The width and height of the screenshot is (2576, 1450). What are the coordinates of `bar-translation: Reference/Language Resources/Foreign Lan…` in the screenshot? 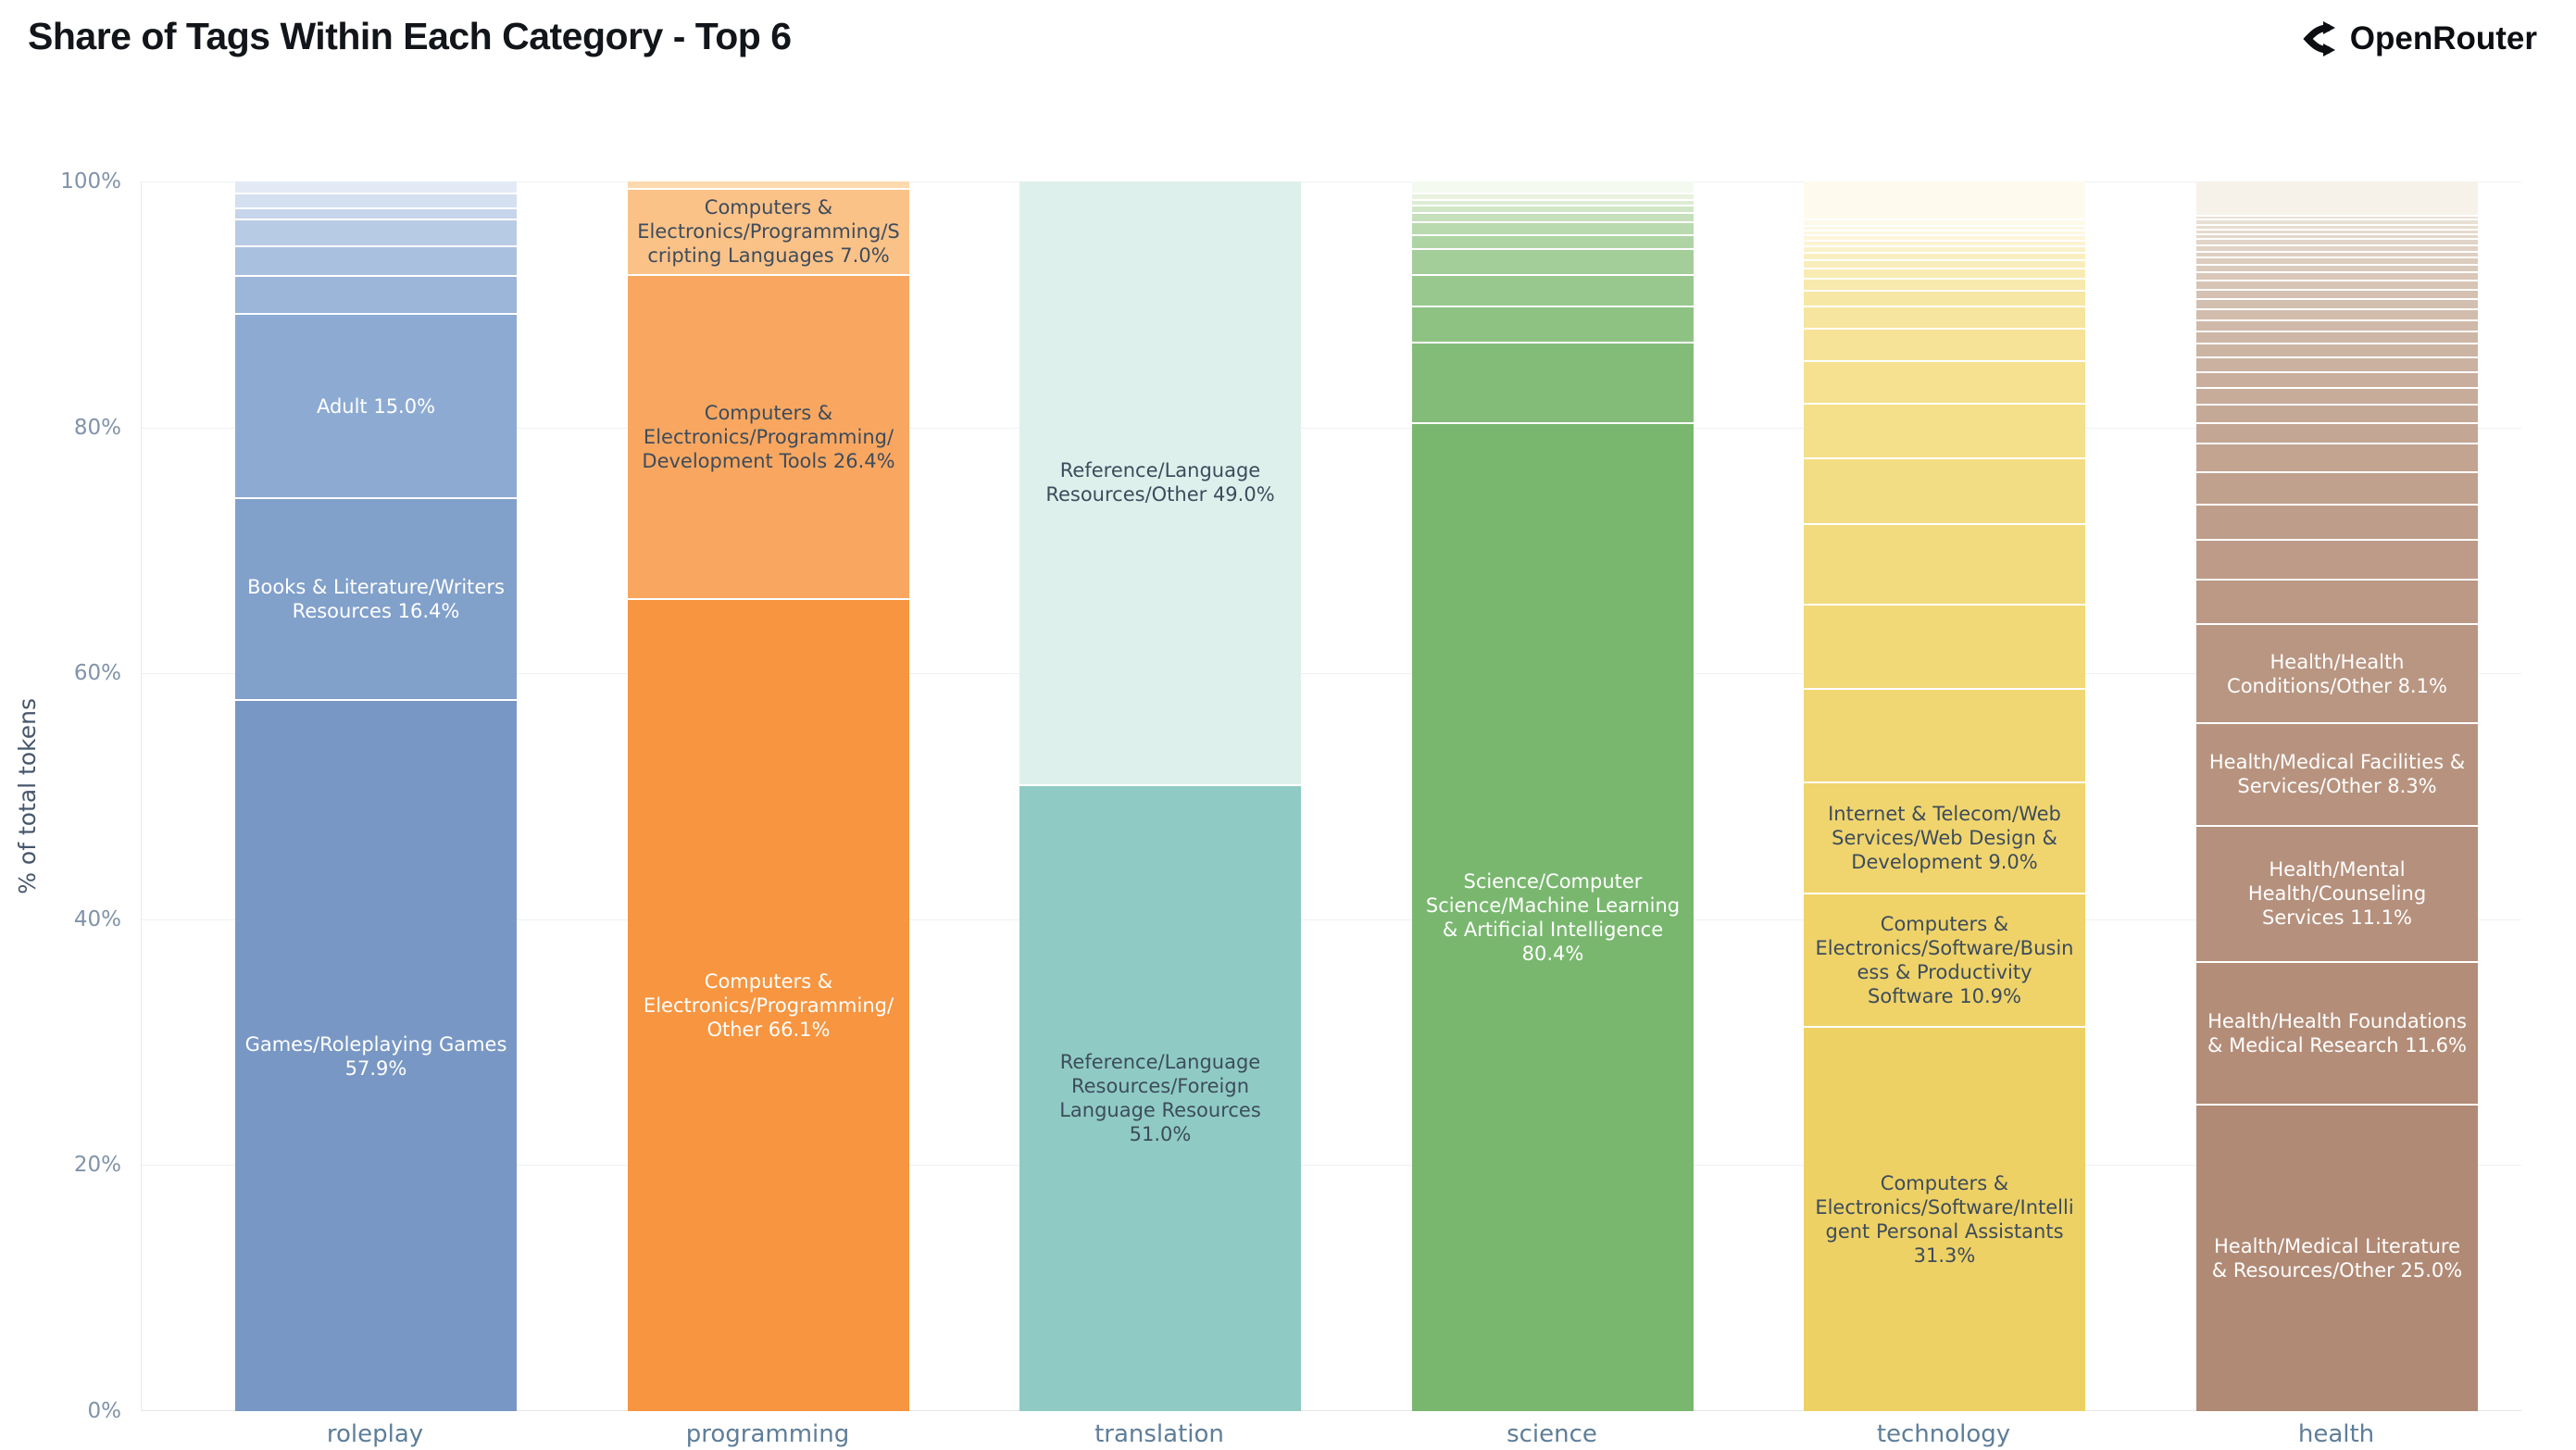 It's located at (1160, 796).